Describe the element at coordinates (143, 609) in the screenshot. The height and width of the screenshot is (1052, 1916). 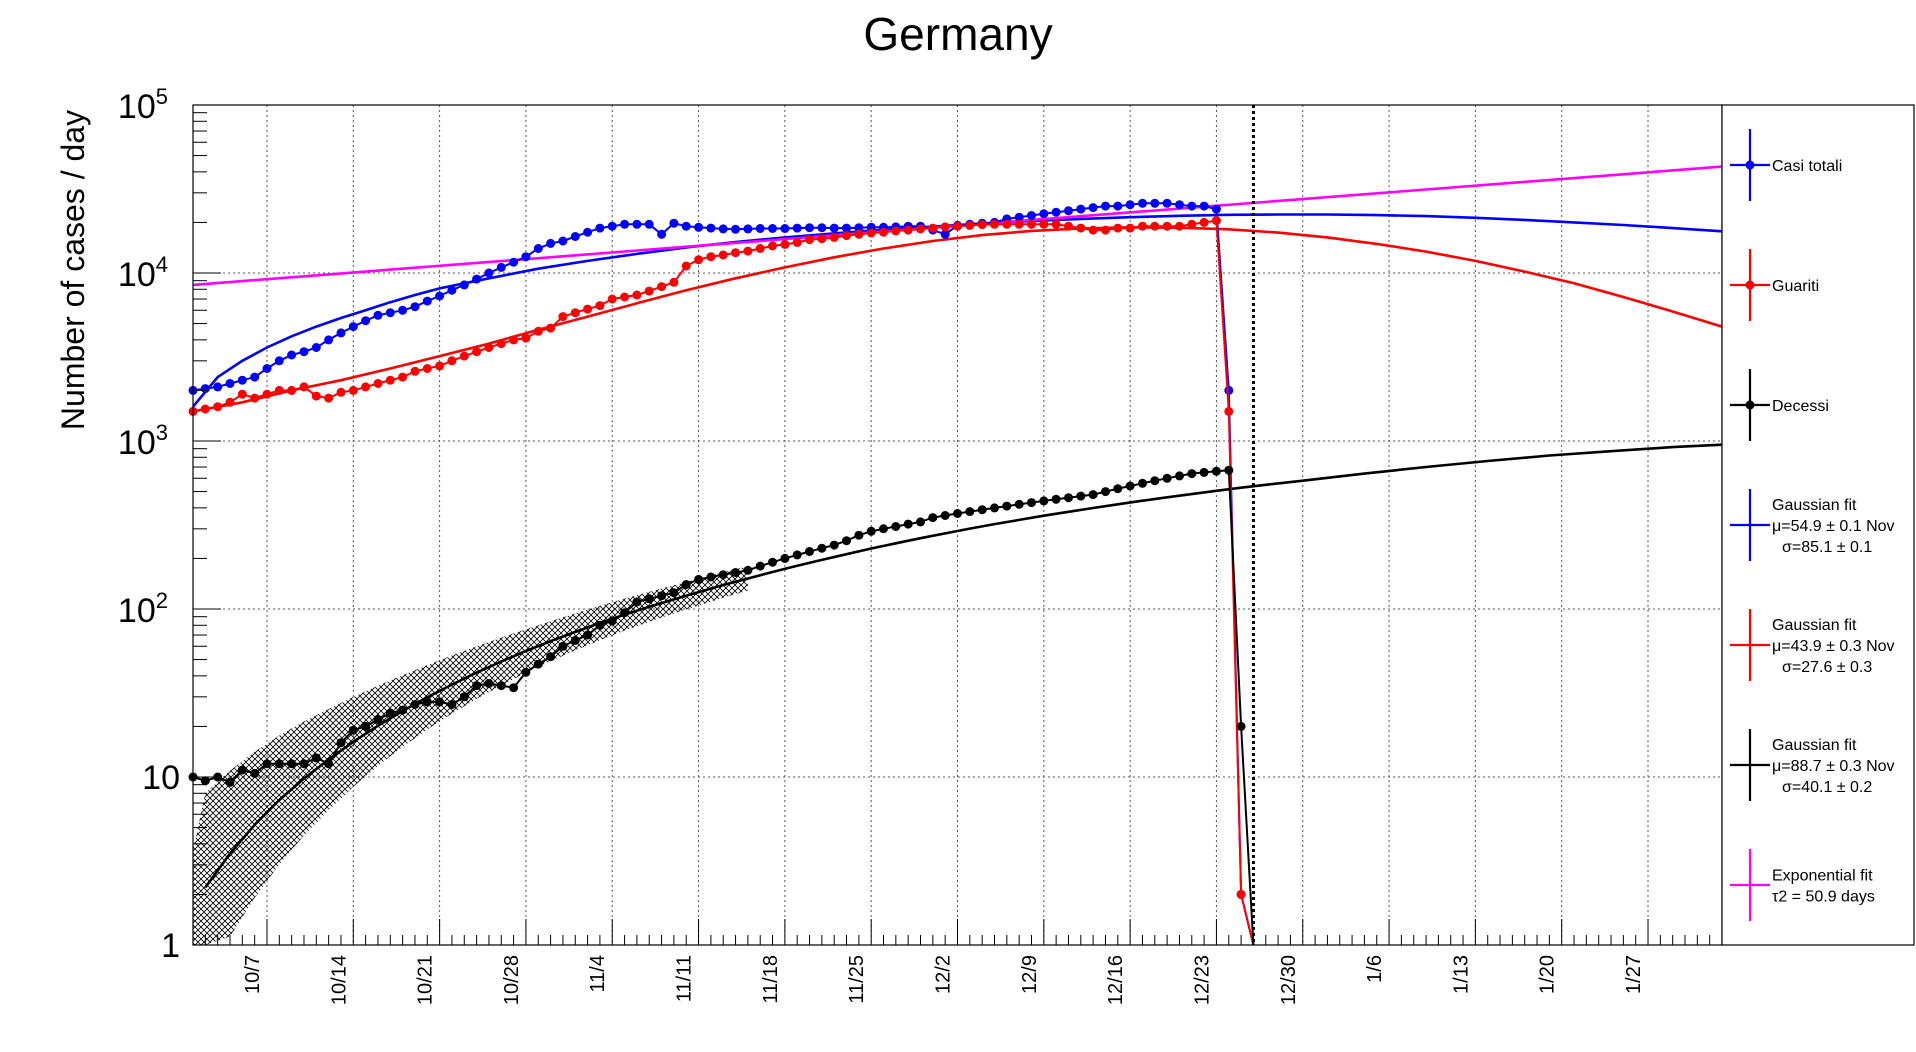
I see `y-tick-label: 10²` at that location.